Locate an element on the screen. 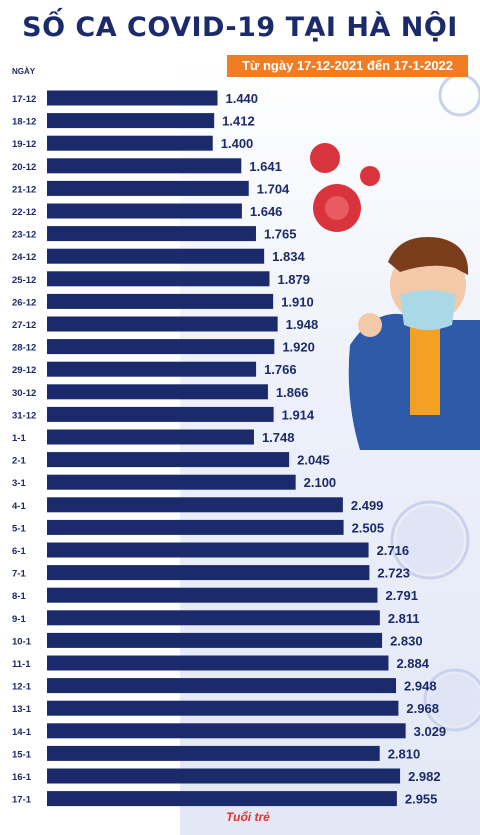 Image resolution: width=480 pixels, height=835 pixels. category-label: 14-1 is located at coordinates (22, 732).